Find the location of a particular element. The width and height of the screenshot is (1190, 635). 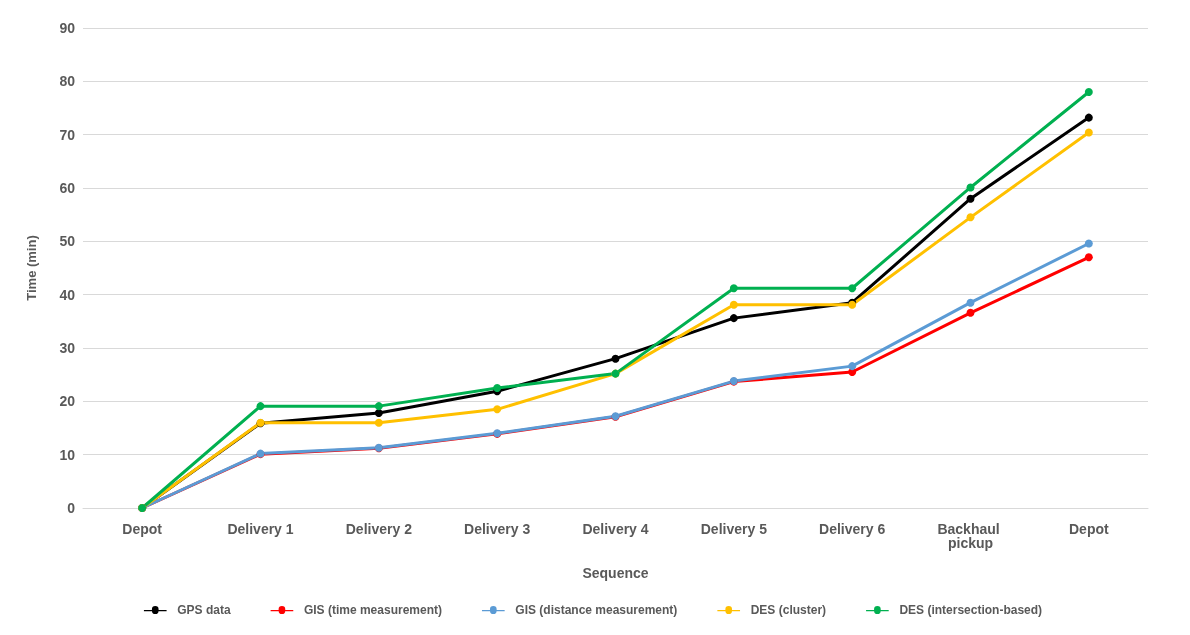

y-tick-label: 0 is located at coordinates (71, 508).